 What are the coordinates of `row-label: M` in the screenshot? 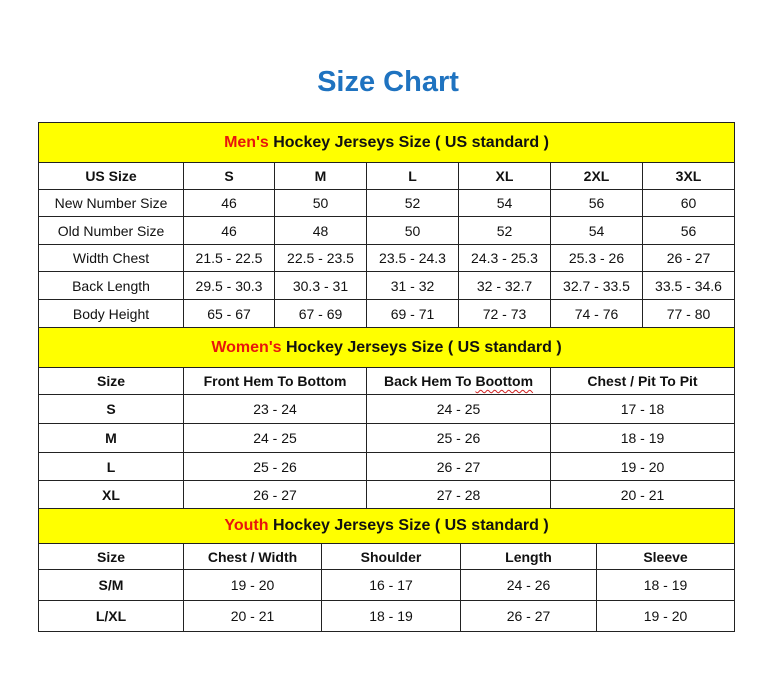 It's located at (111, 438).